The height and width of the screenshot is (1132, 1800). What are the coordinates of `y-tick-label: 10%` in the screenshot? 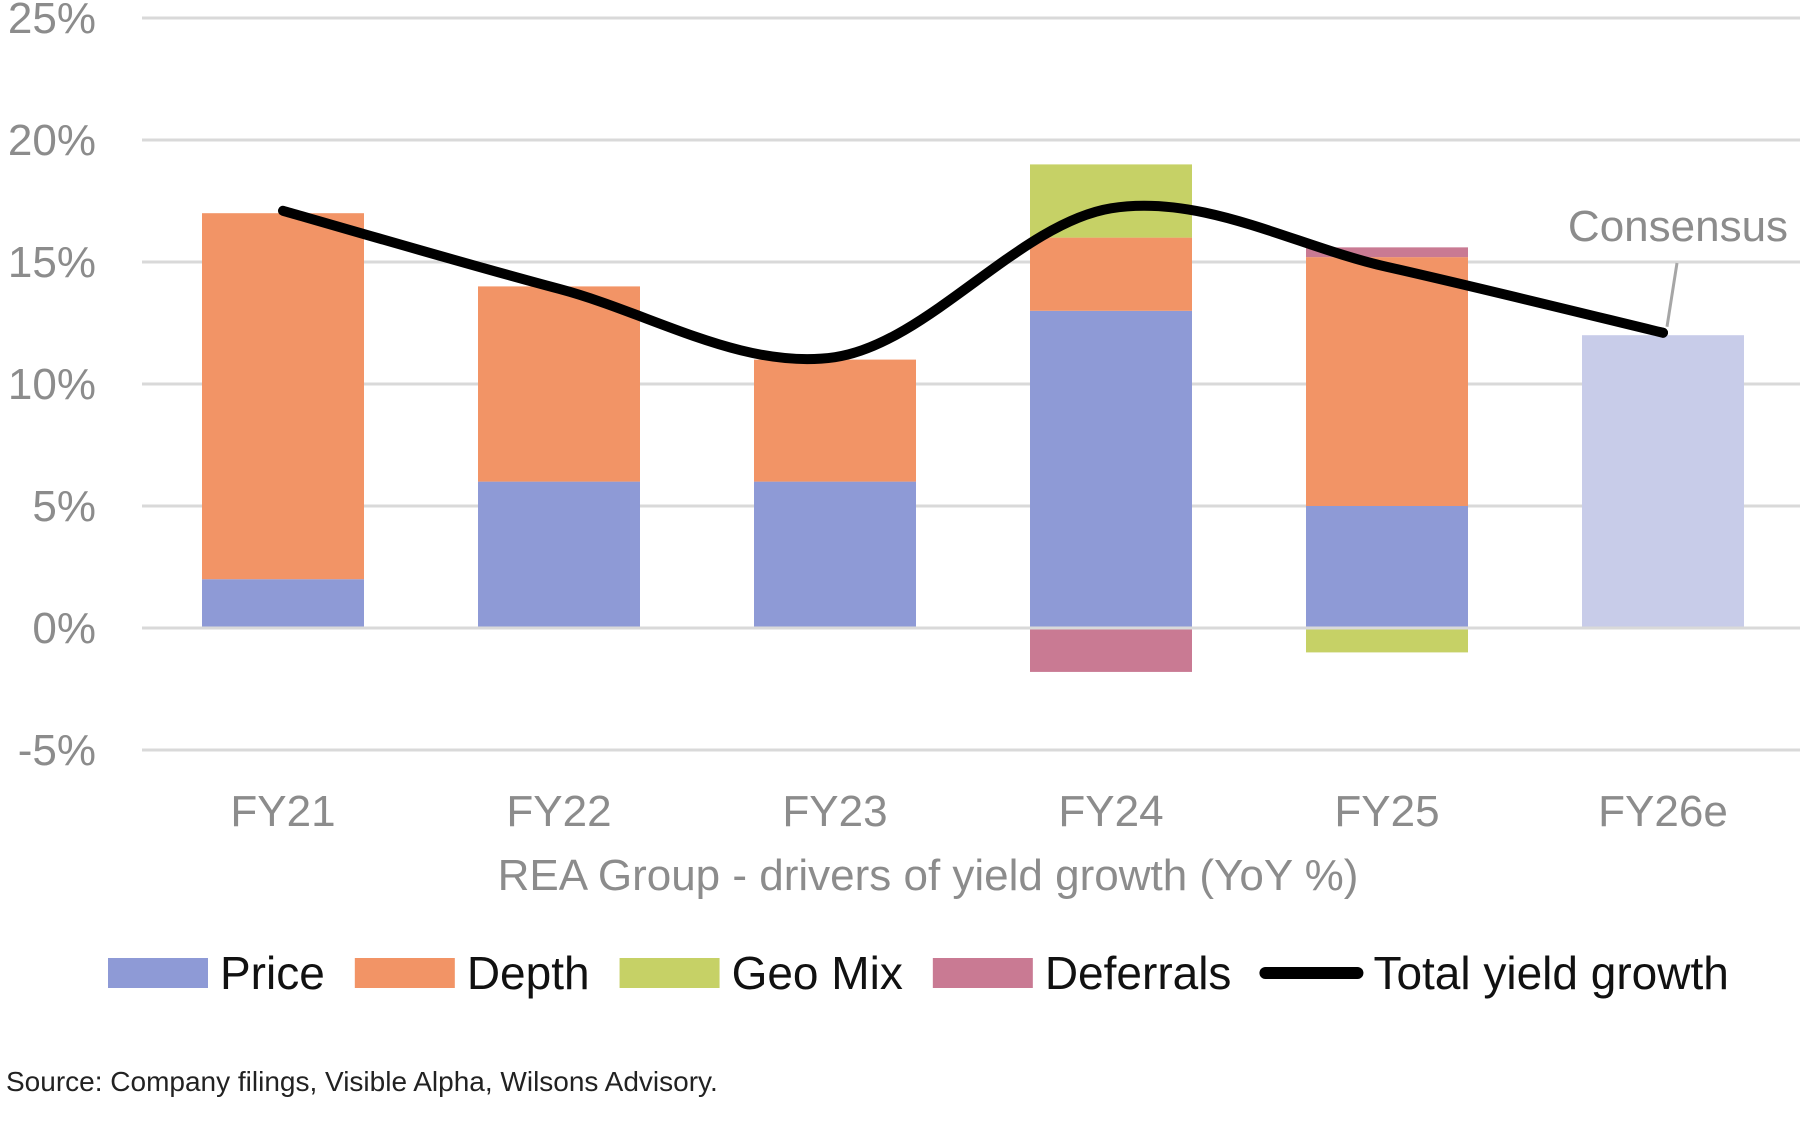 It's located at (52, 384).